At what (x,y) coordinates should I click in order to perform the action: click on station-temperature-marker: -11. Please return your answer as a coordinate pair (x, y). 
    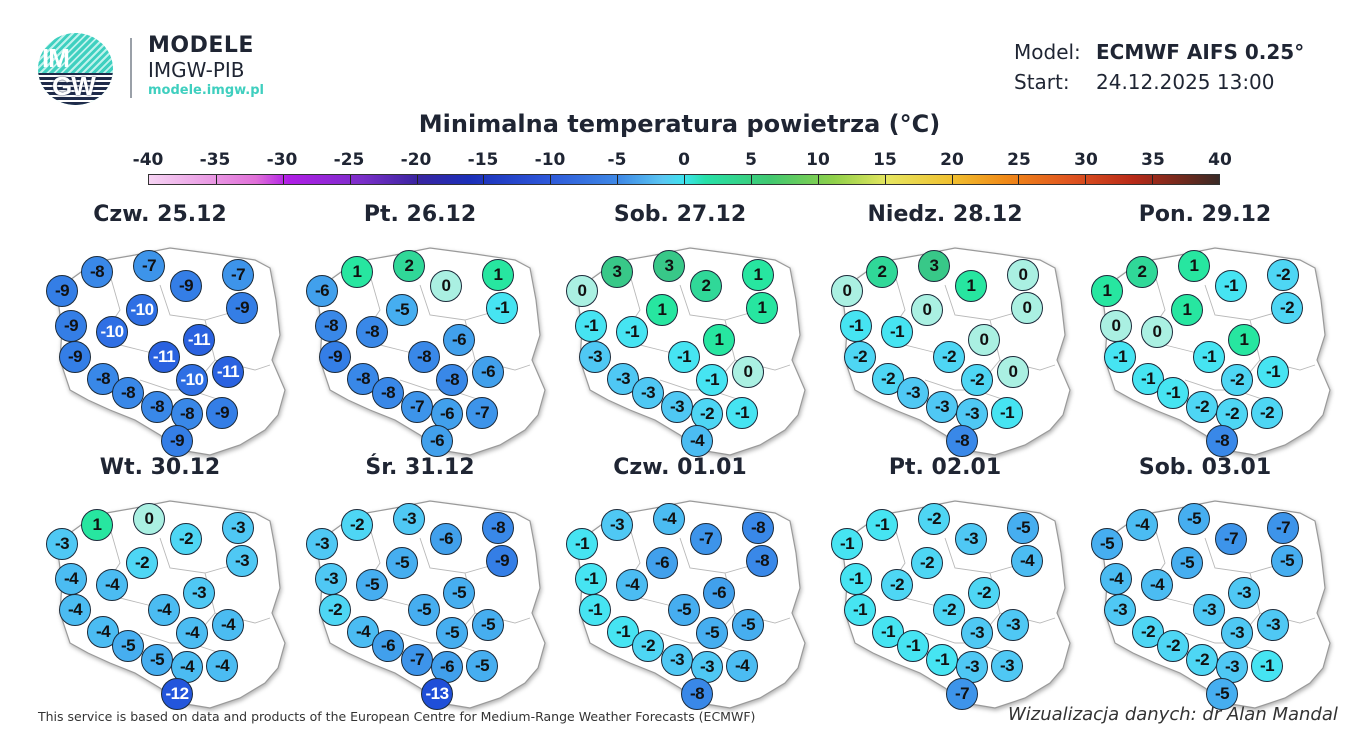
    Looking at the image, I should click on (199, 340).